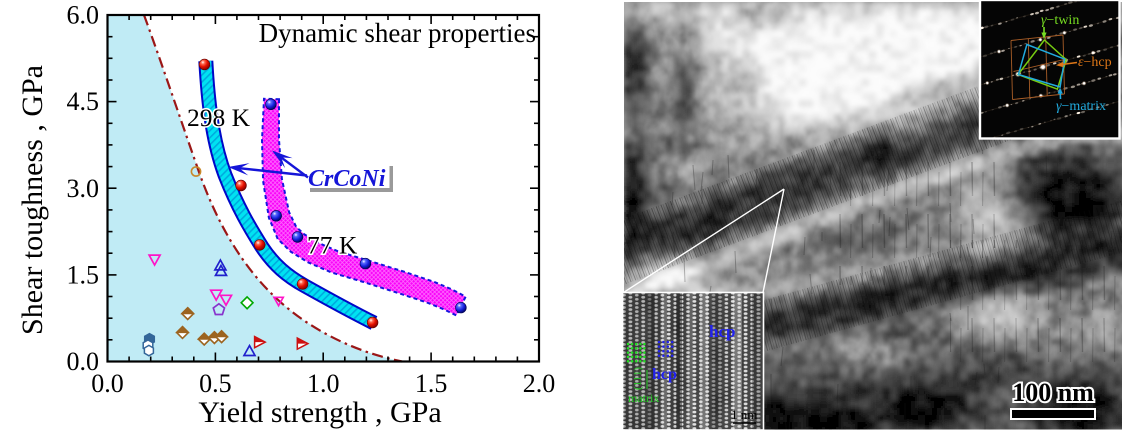 The image size is (1125, 433). What do you see at coordinates (32, 200) in the screenshot?
I see `svg-text: Shear toughness , GPa` at bounding box center [32, 200].